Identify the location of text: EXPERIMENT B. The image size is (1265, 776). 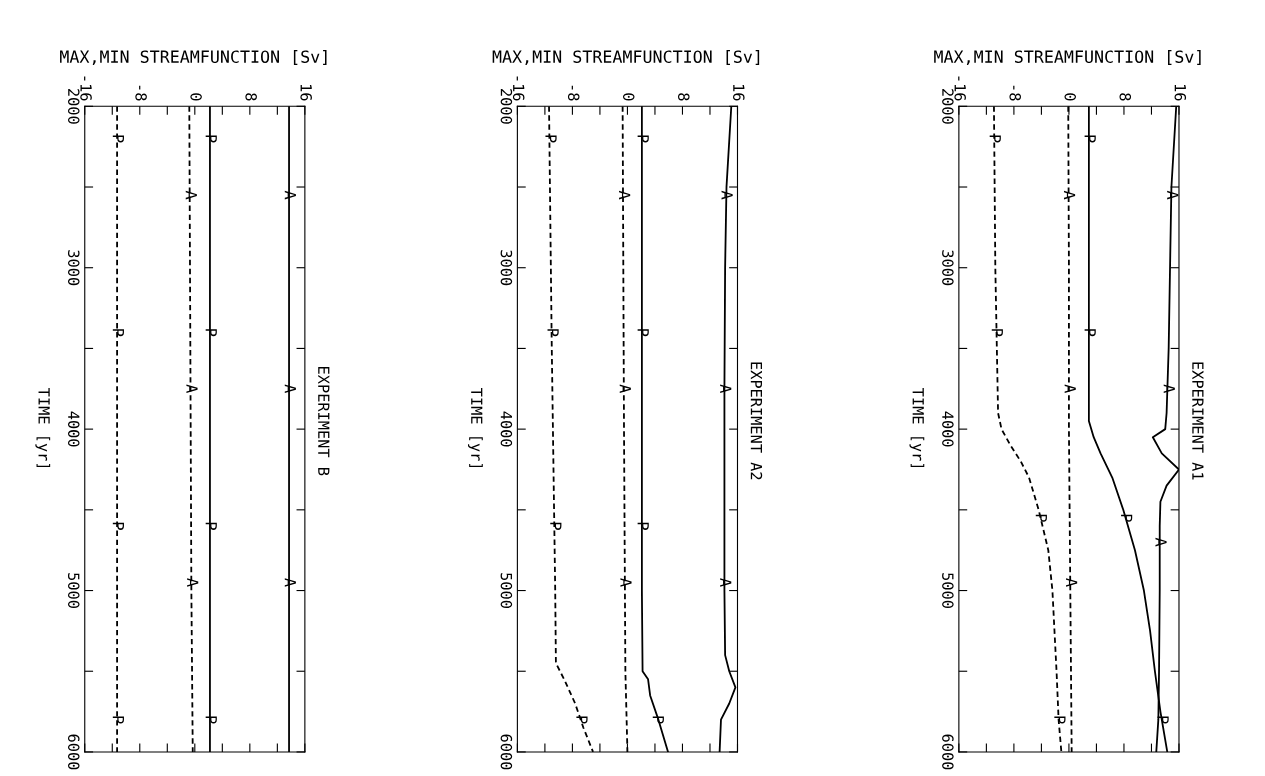
(324, 421).